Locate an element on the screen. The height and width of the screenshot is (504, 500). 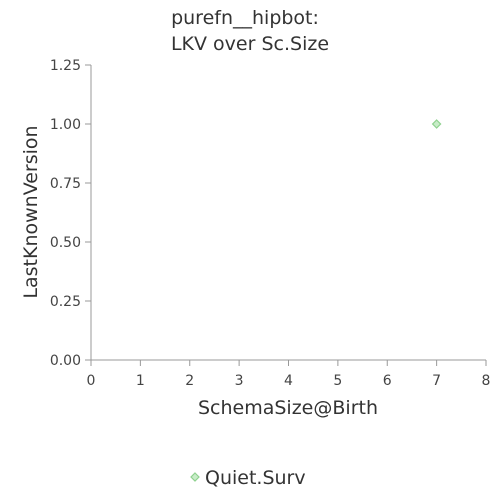
chart-title: purefn__hipbot: LKV over Sc.Size is located at coordinates (250, 31).